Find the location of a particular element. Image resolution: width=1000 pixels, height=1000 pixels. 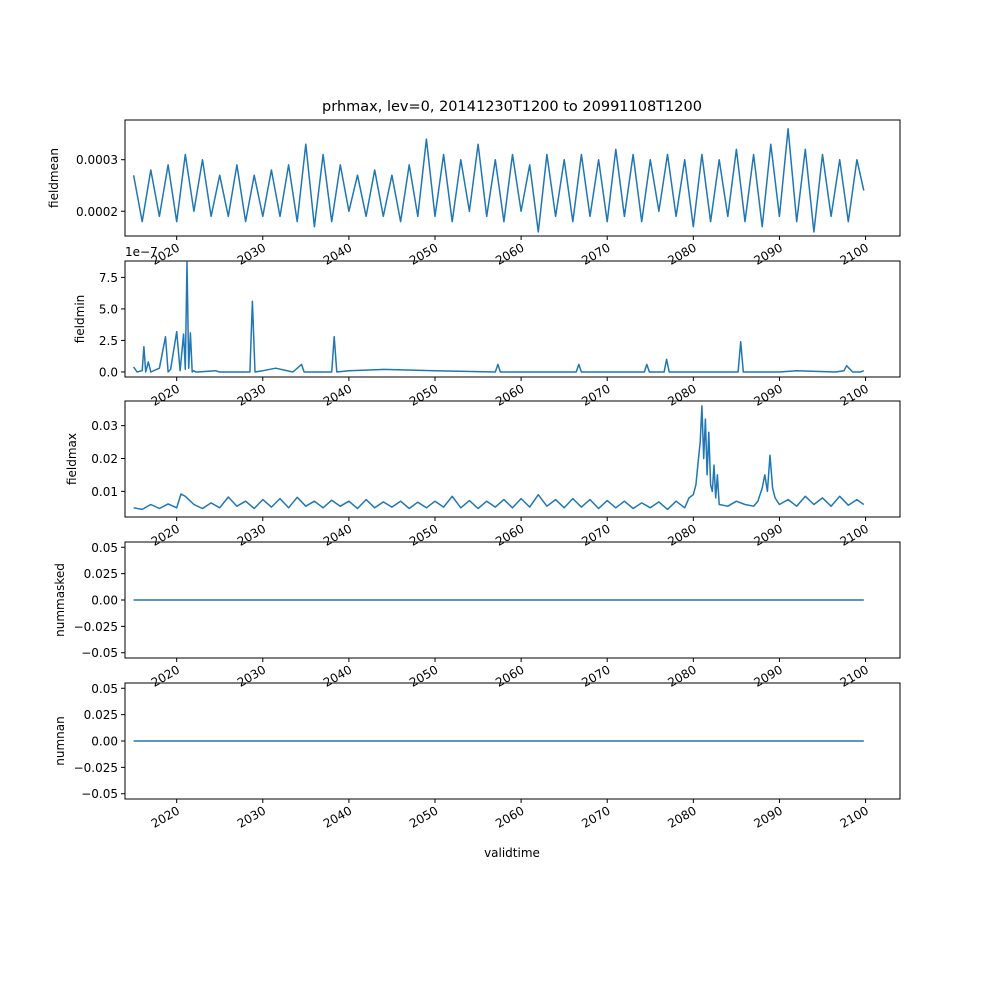

y-axis-label: numnan is located at coordinates (60, 740).